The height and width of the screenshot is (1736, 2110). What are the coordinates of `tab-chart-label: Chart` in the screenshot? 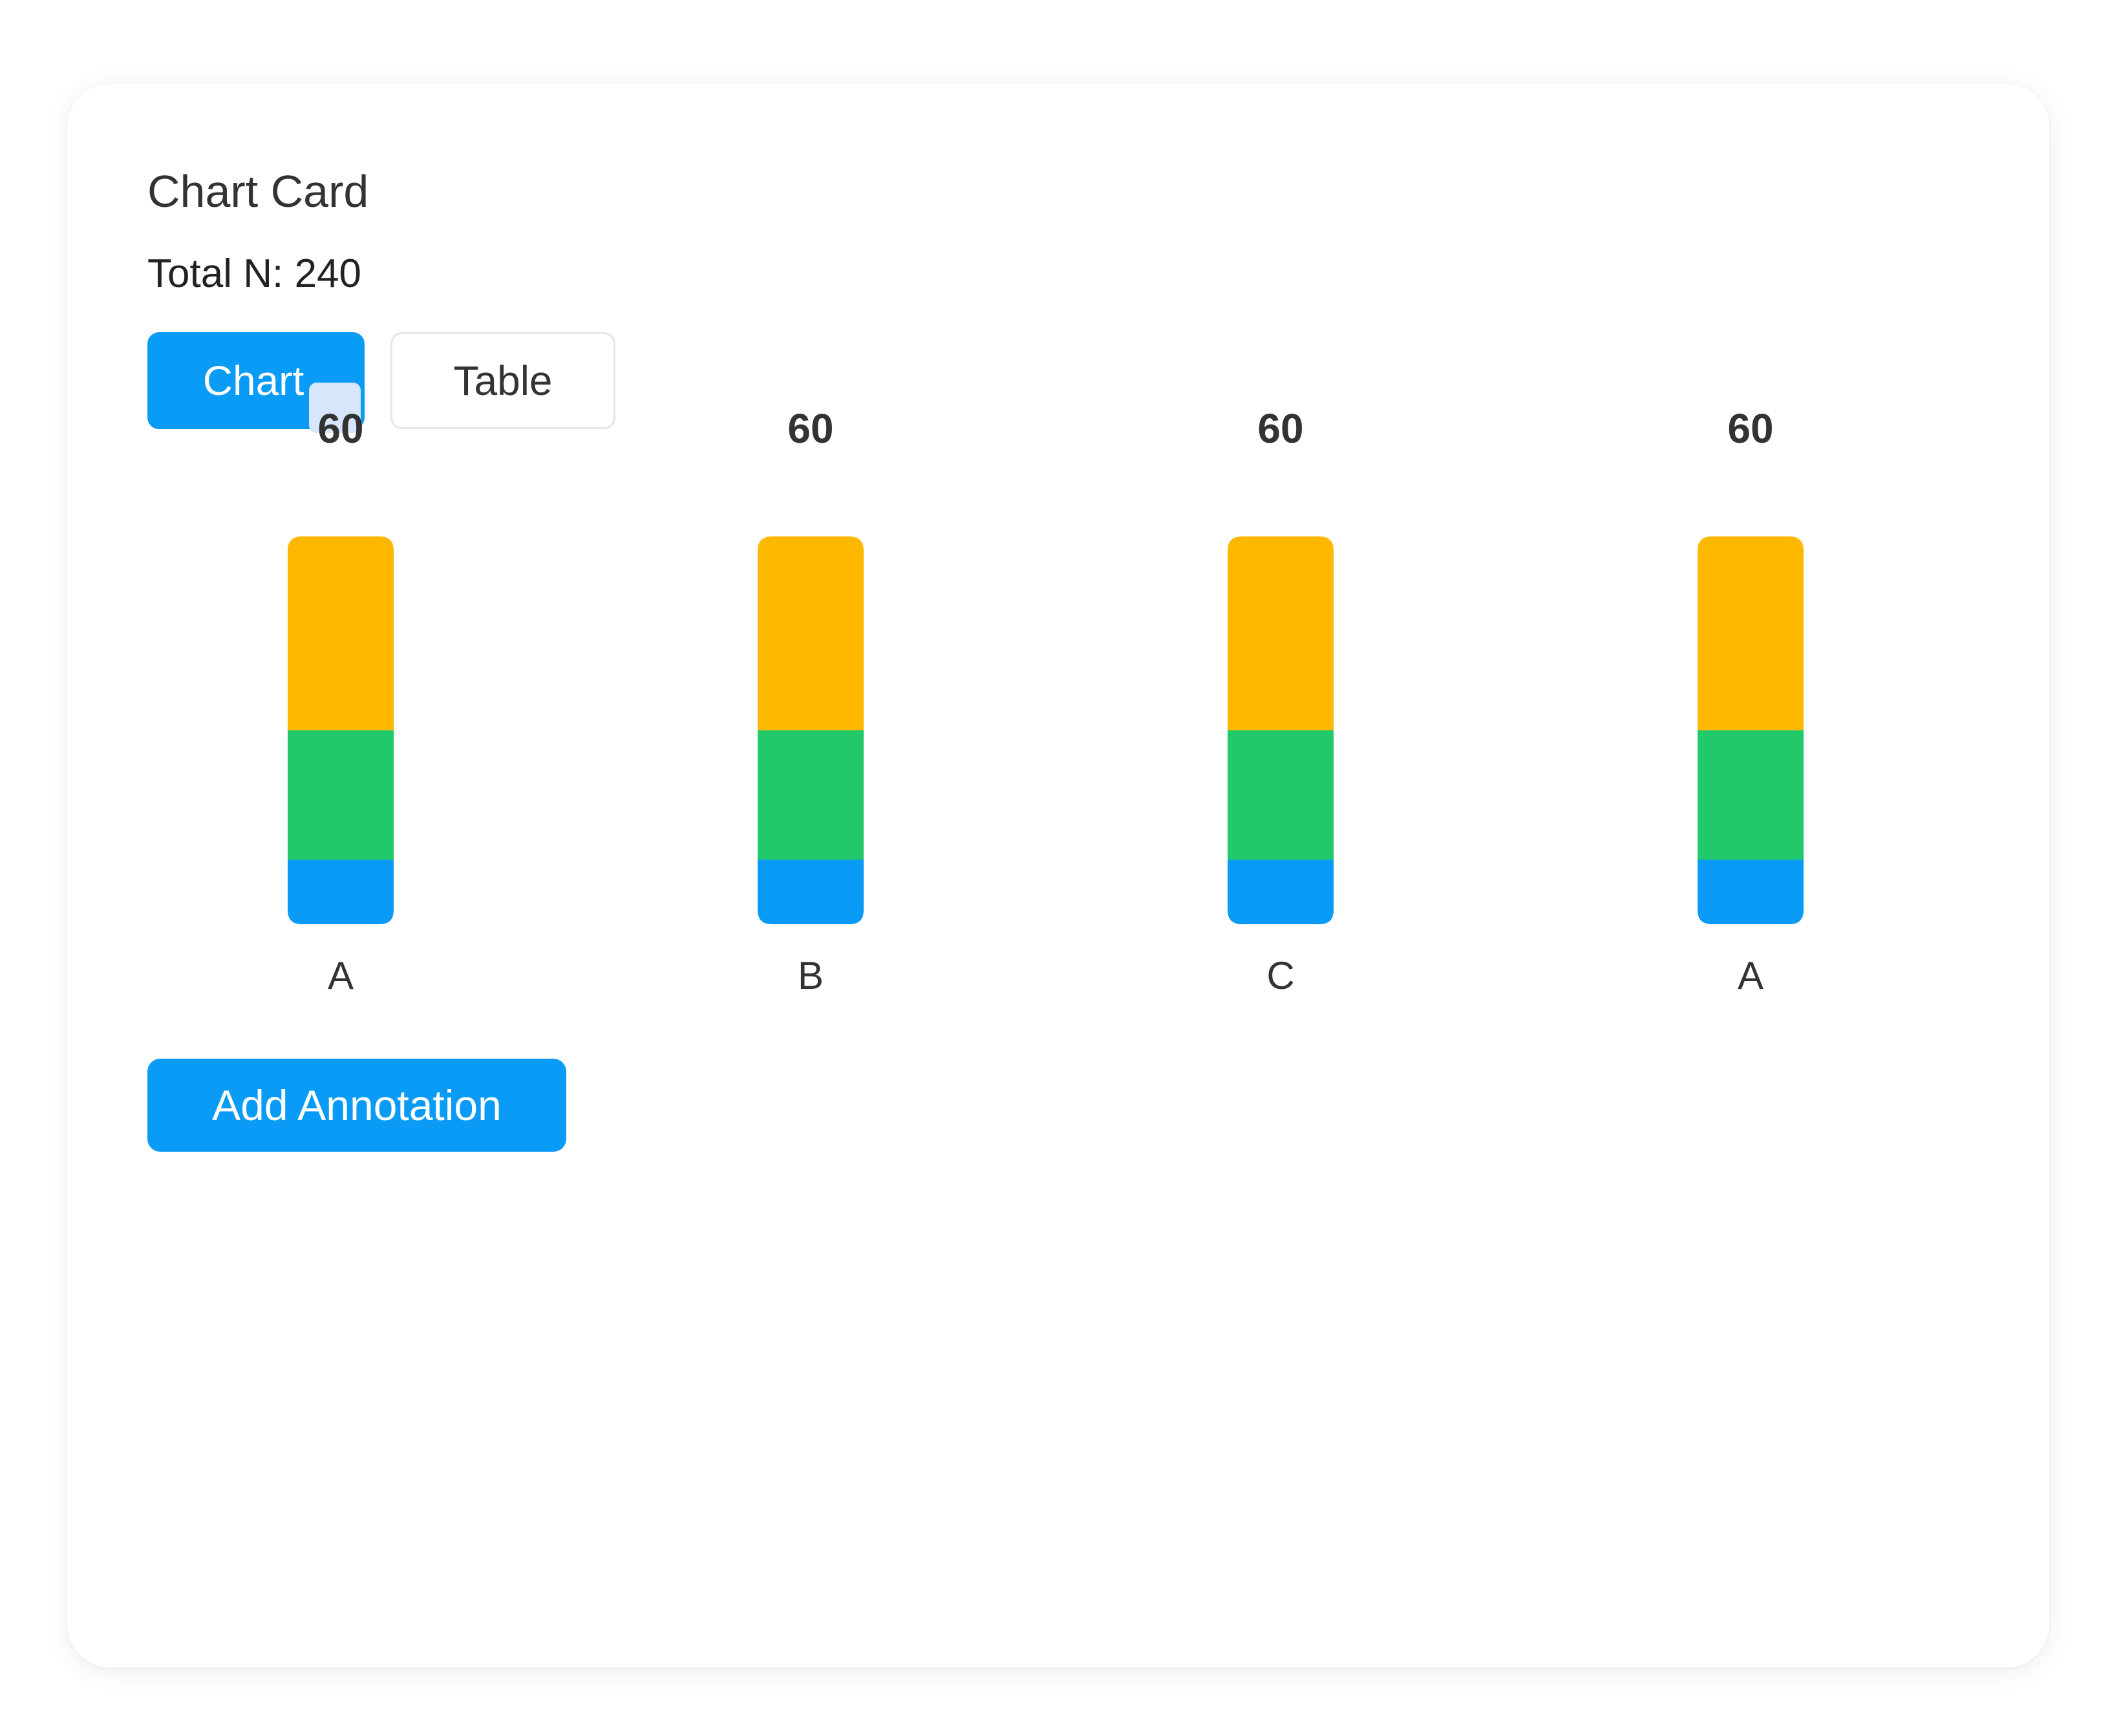 It's located at (253, 380).